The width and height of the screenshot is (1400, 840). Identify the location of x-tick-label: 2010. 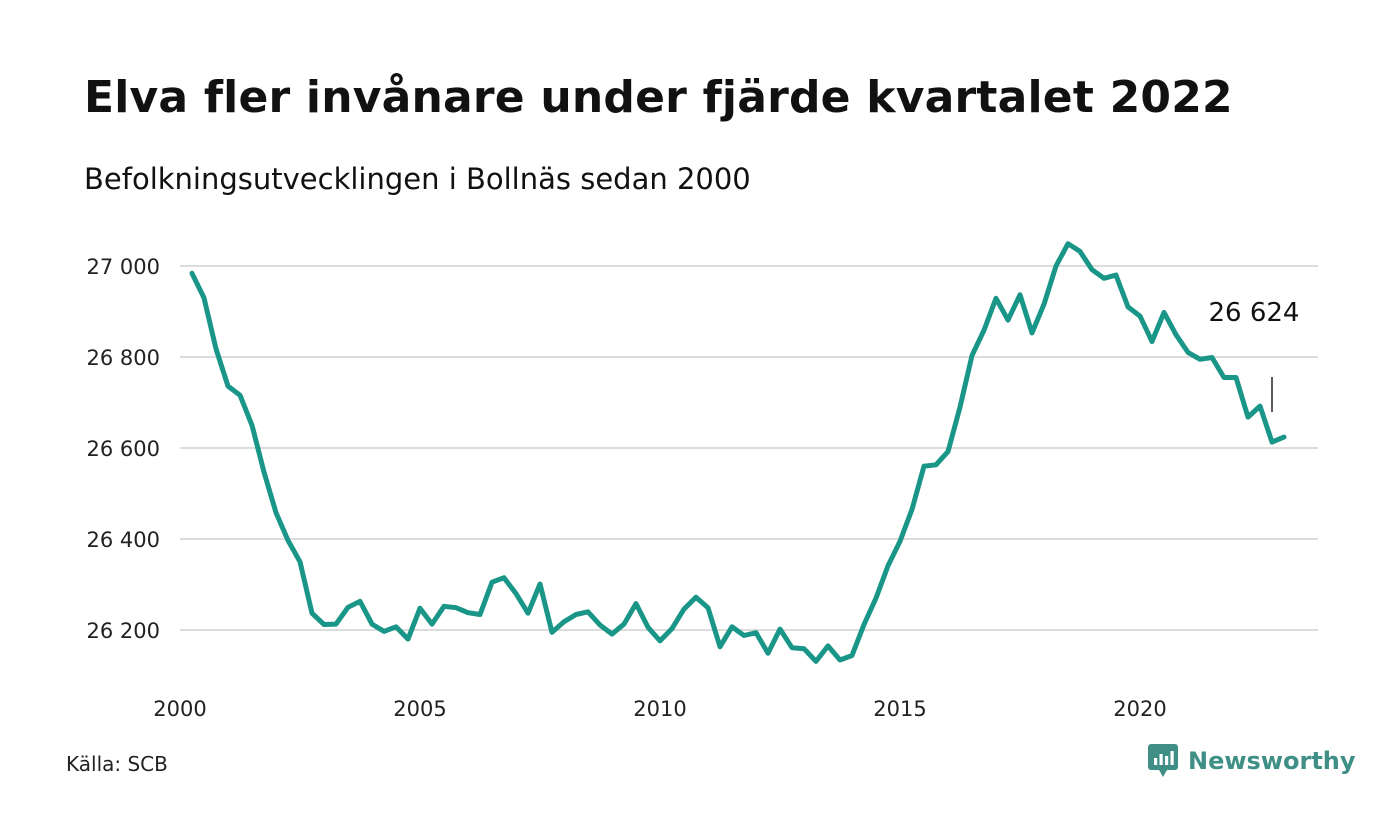
(659, 709).